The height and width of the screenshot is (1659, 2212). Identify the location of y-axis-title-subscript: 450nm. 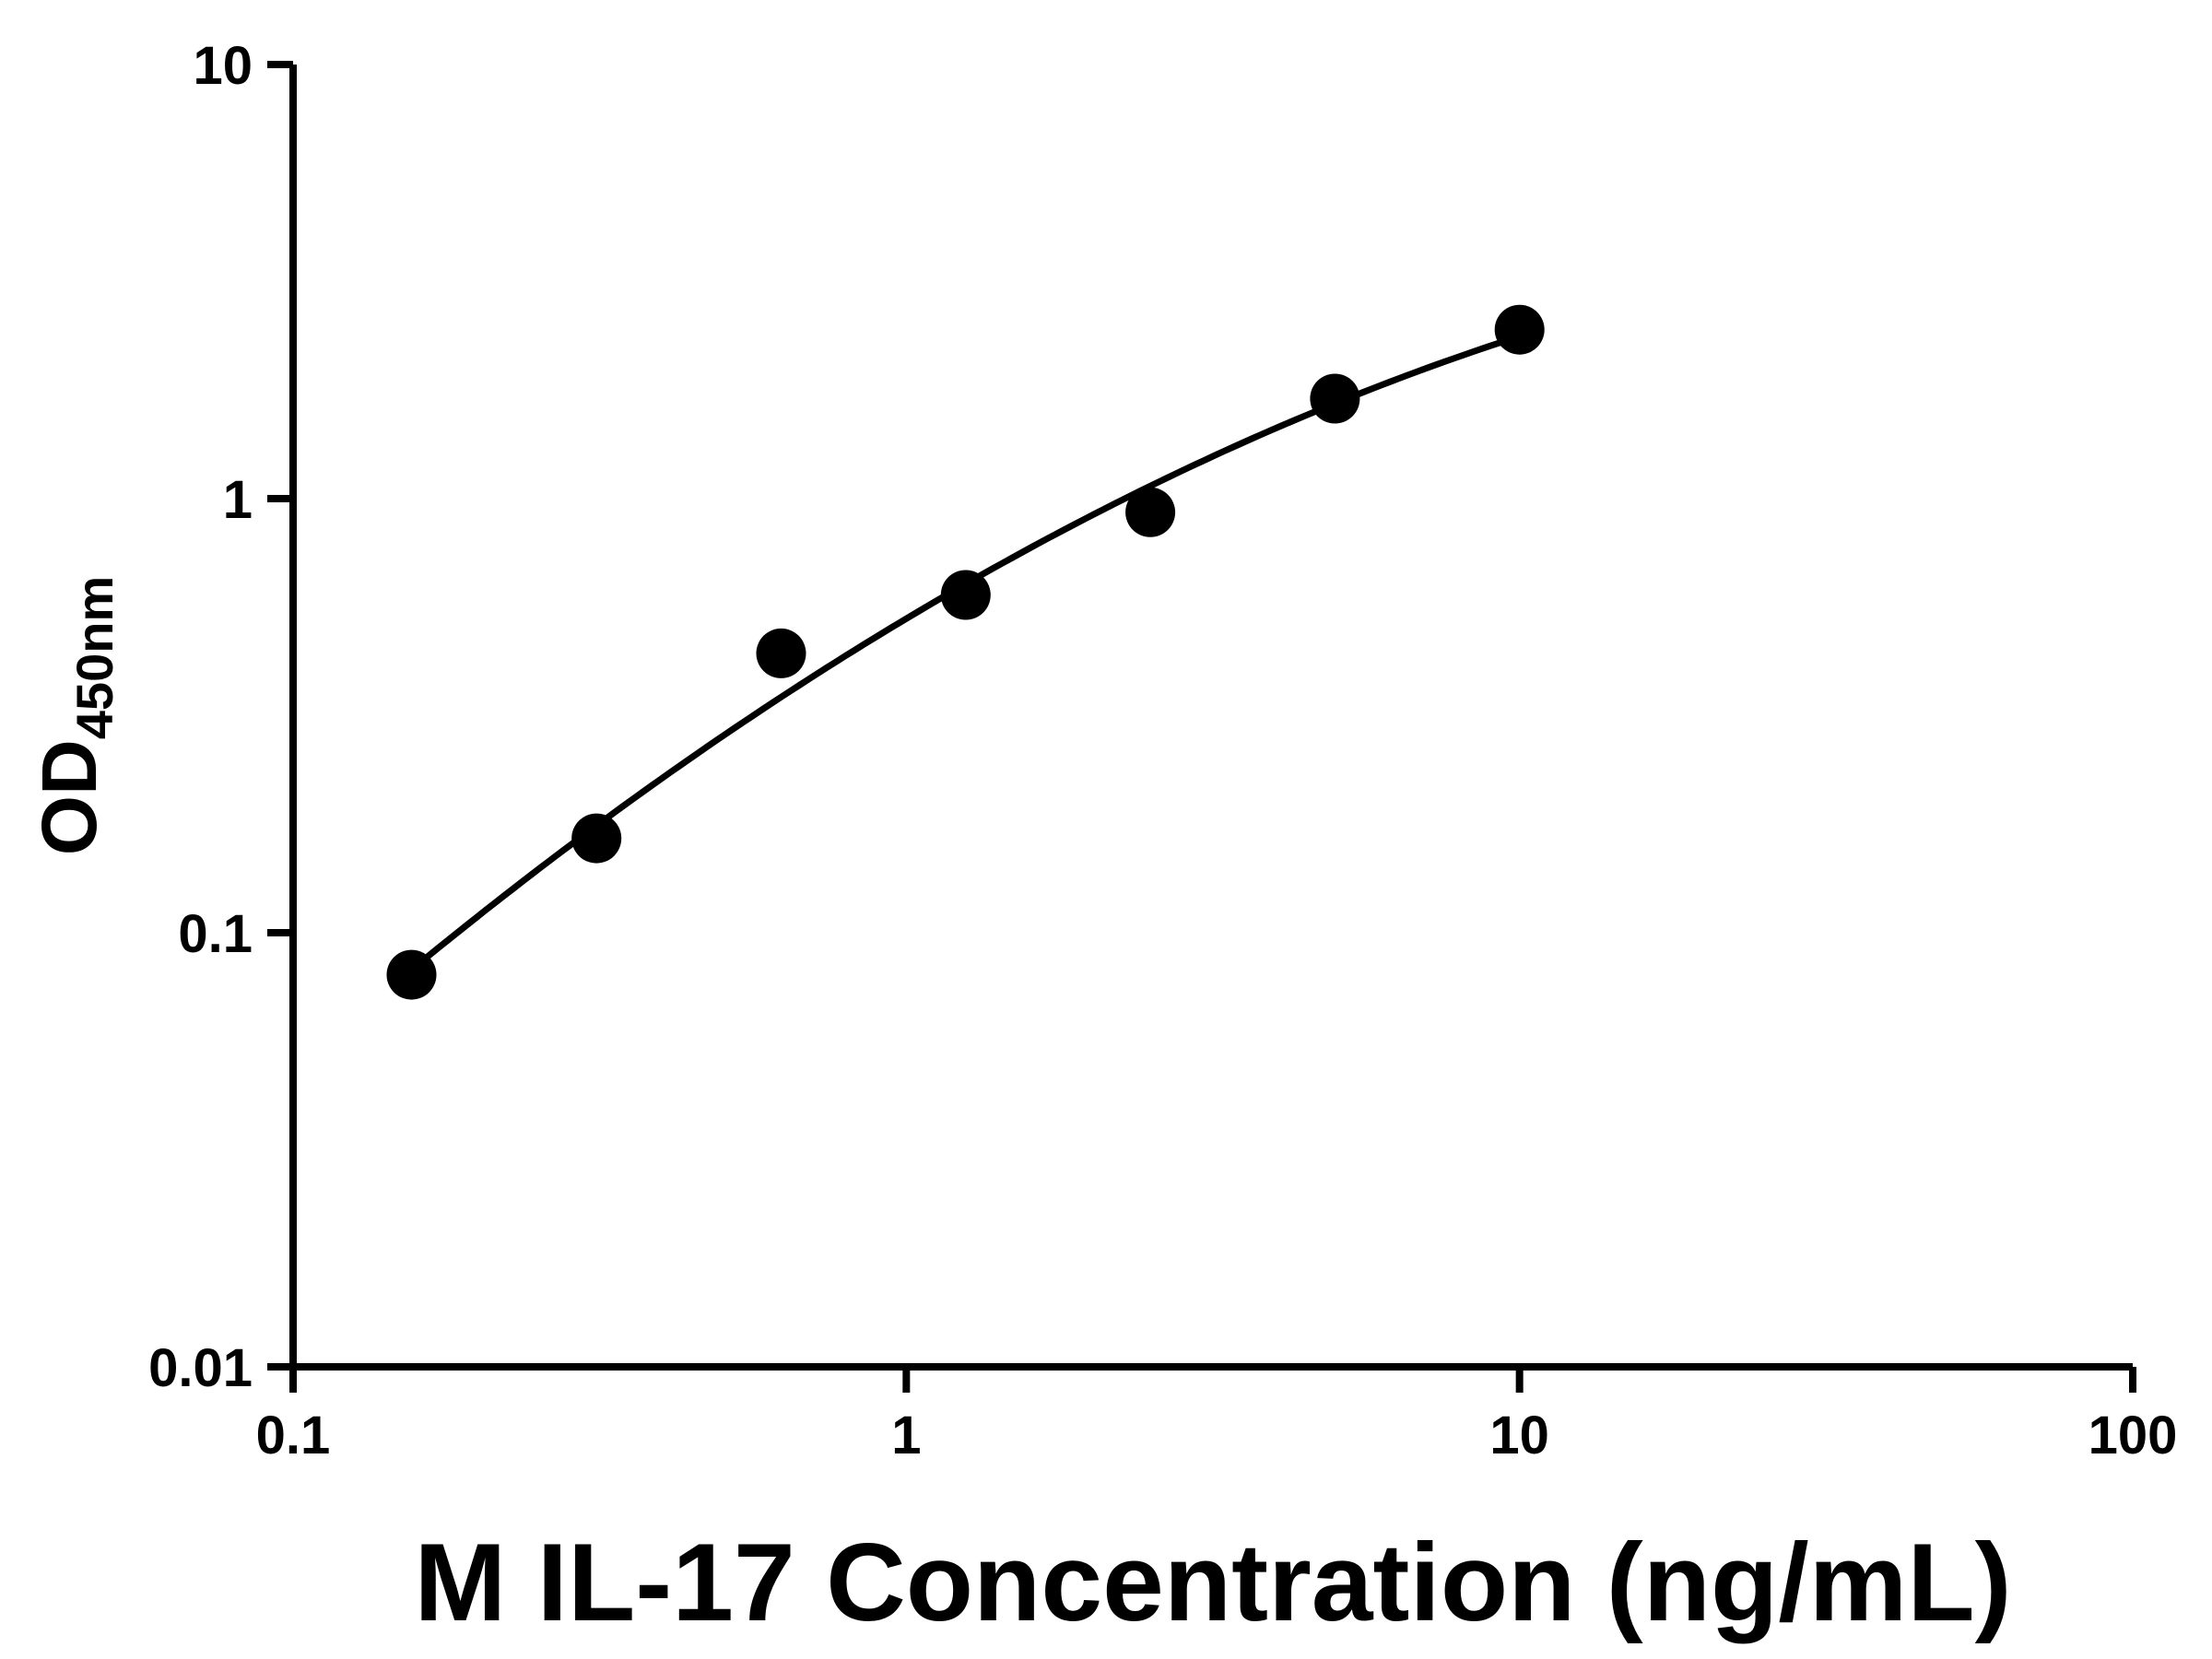
(94, 657).